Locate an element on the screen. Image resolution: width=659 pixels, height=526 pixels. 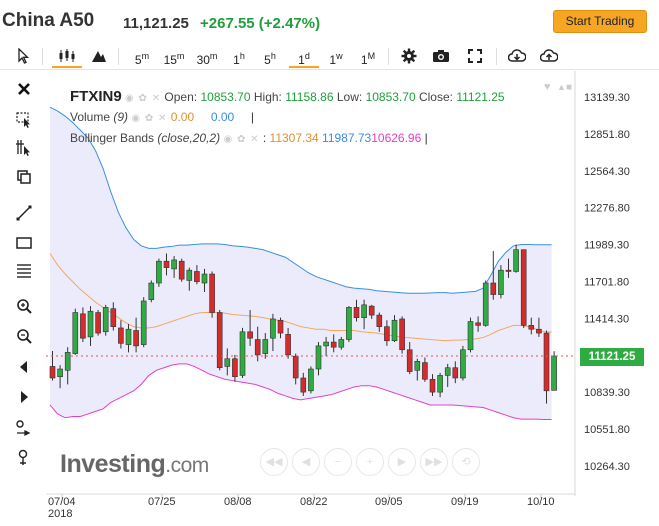
crosshair-icon is located at coordinates (24, 147).